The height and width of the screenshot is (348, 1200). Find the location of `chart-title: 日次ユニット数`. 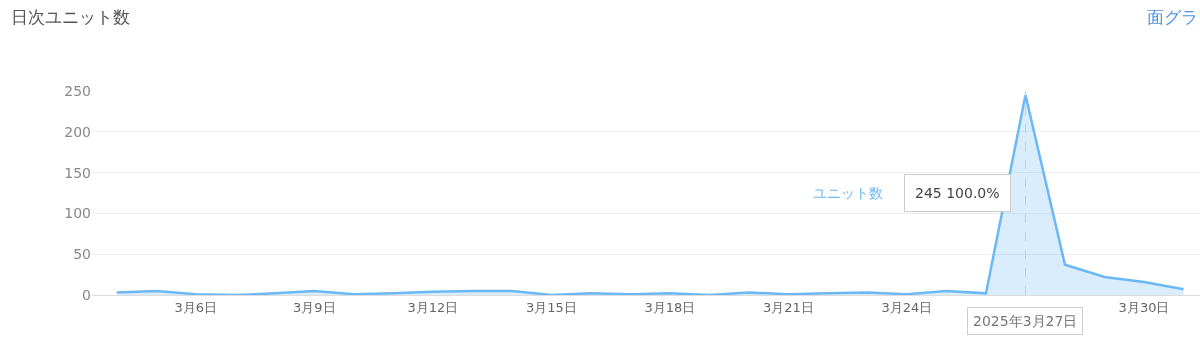

chart-title: 日次ユニット数 is located at coordinates (70, 17).